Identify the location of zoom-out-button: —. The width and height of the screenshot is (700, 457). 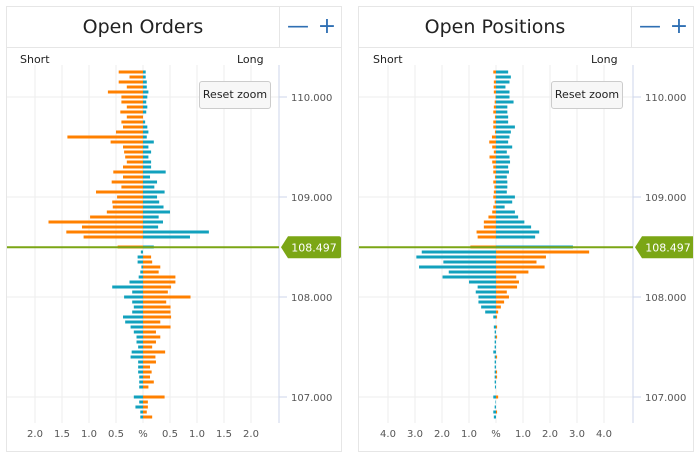
(298, 26).